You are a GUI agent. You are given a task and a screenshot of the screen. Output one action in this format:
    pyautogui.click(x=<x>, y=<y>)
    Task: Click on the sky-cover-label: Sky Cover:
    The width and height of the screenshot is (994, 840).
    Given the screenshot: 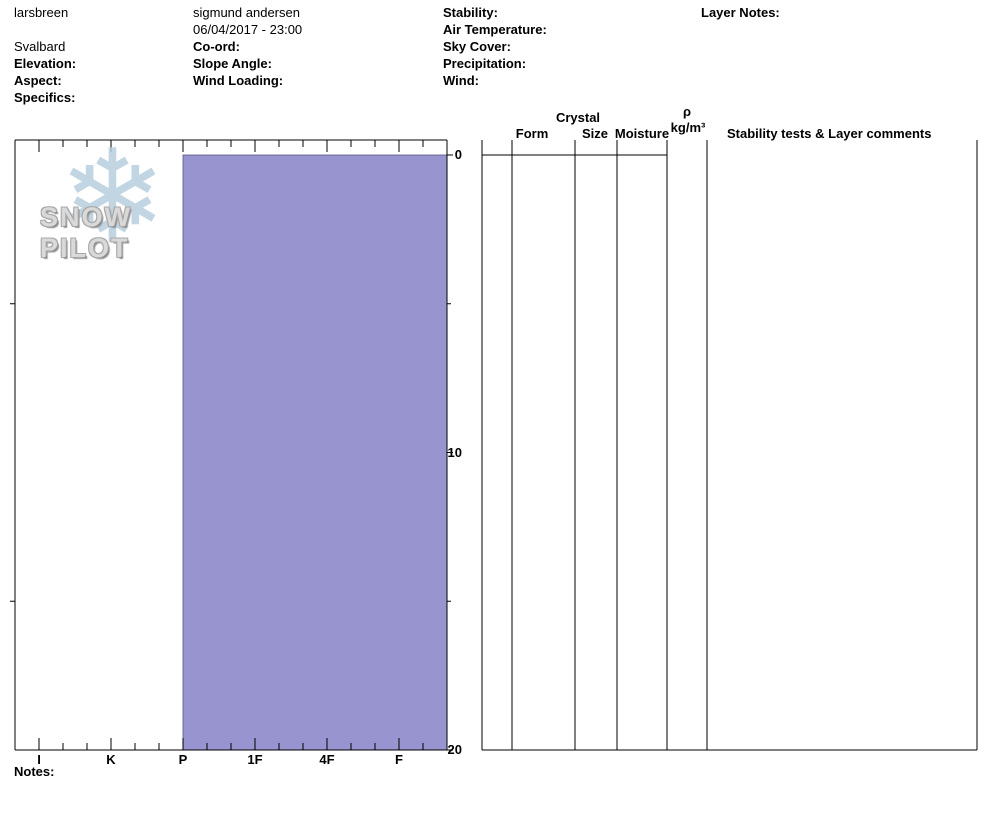 What is the action you would take?
    pyautogui.click(x=477, y=46)
    